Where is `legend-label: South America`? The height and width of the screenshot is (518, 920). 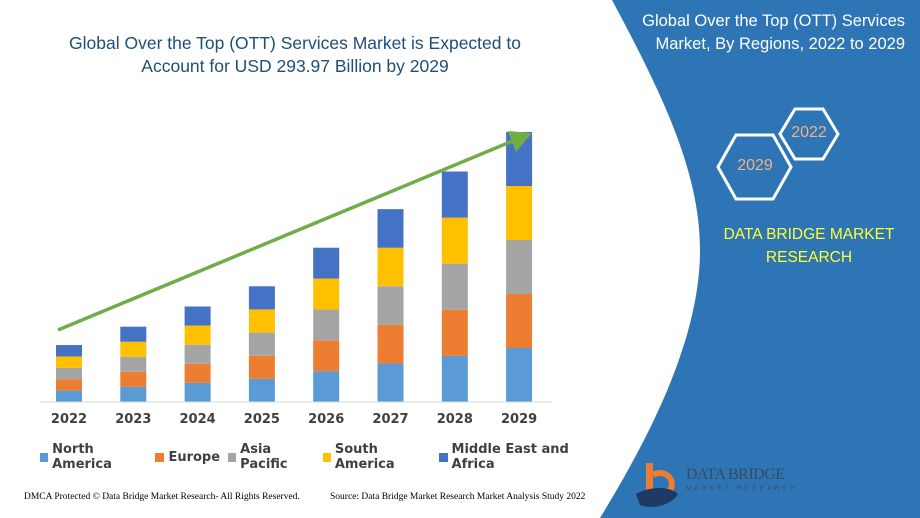 legend-label: South America is located at coordinates (364, 457).